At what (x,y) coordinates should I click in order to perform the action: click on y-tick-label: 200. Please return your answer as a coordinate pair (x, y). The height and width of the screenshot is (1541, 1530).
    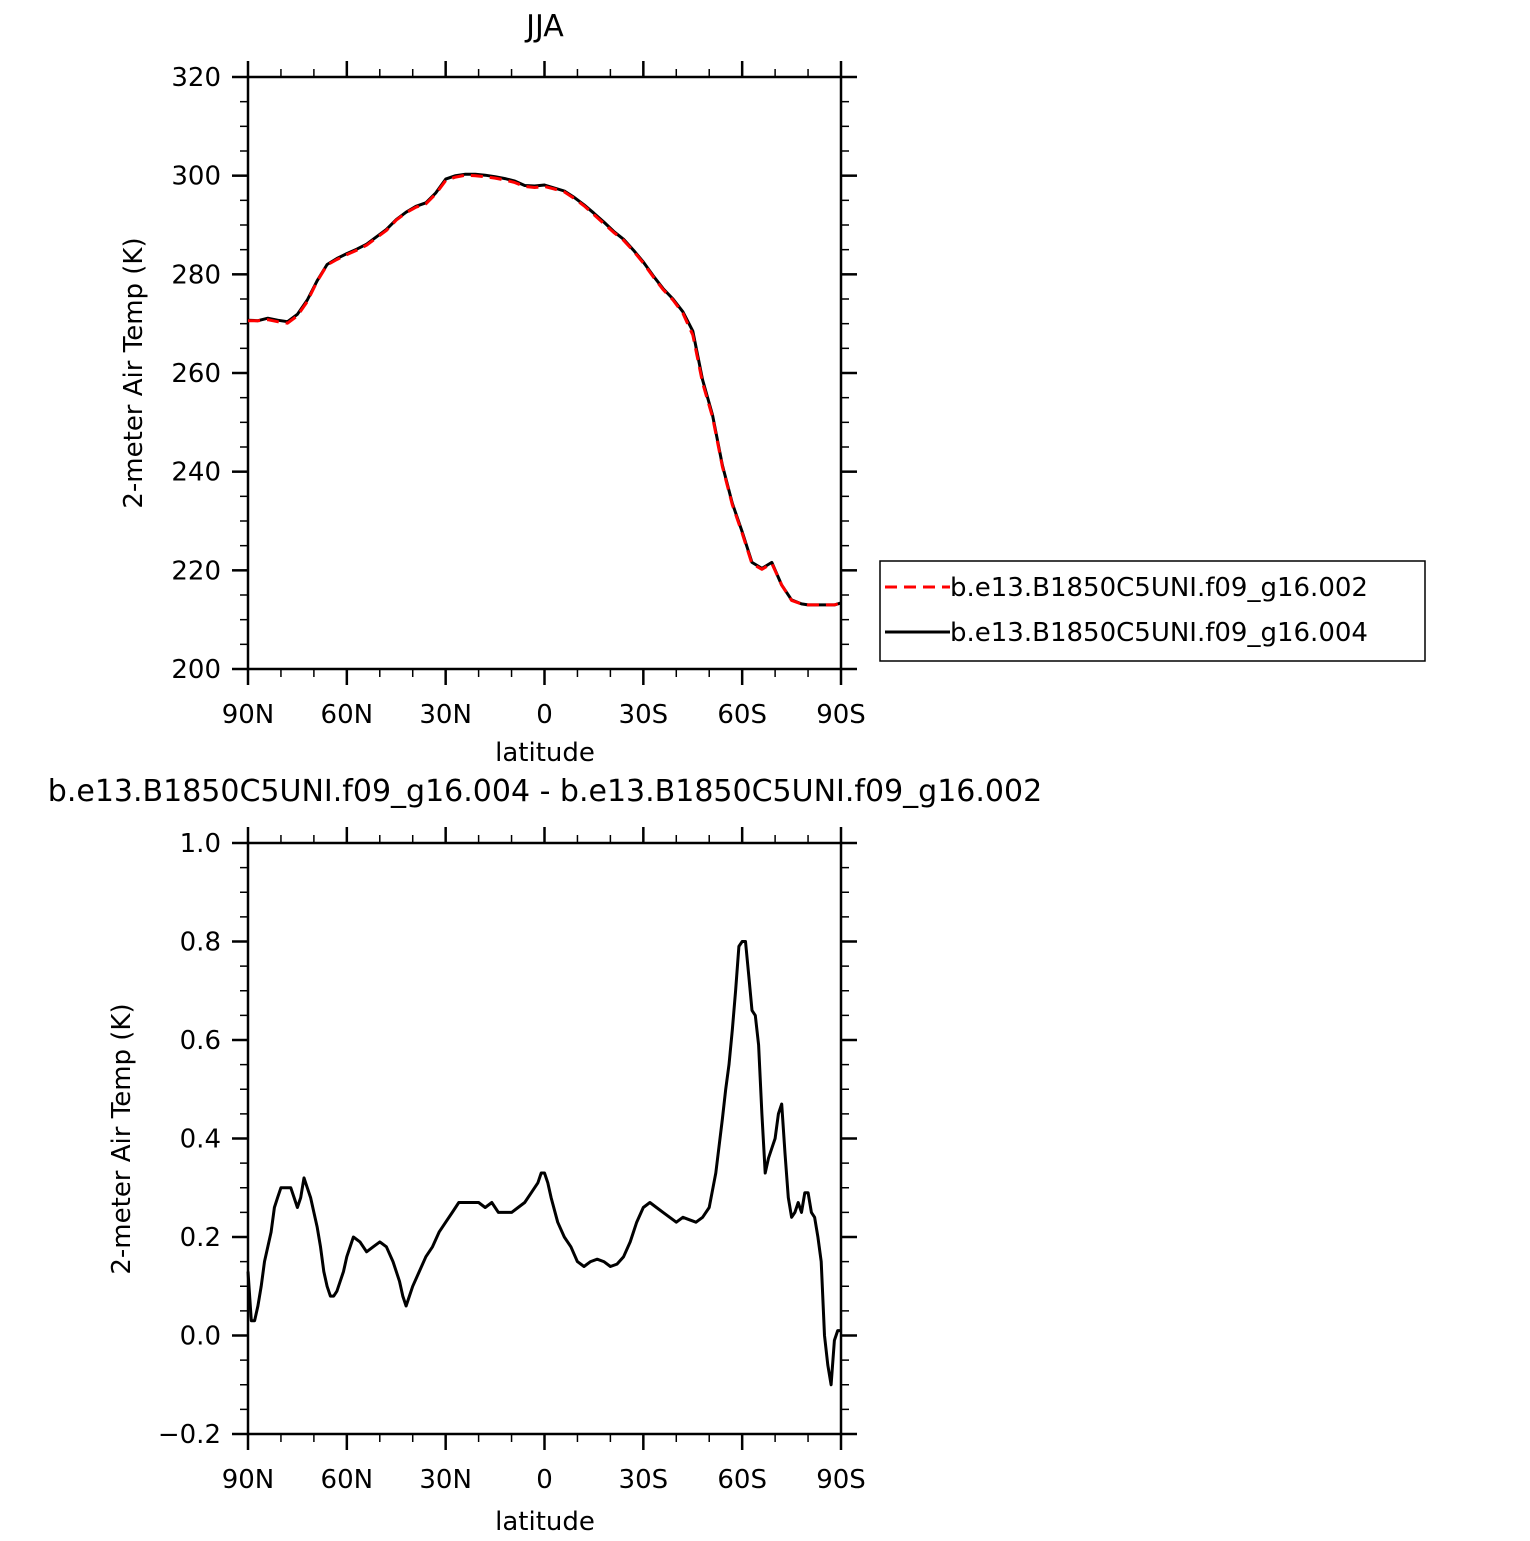
    Looking at the image, I should click on (196, 670).